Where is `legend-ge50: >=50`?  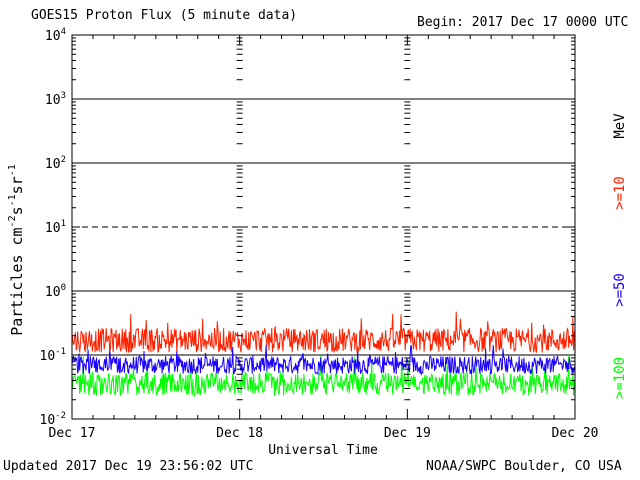 legend-ge50: >=50 is located at coordinates (620, 290).